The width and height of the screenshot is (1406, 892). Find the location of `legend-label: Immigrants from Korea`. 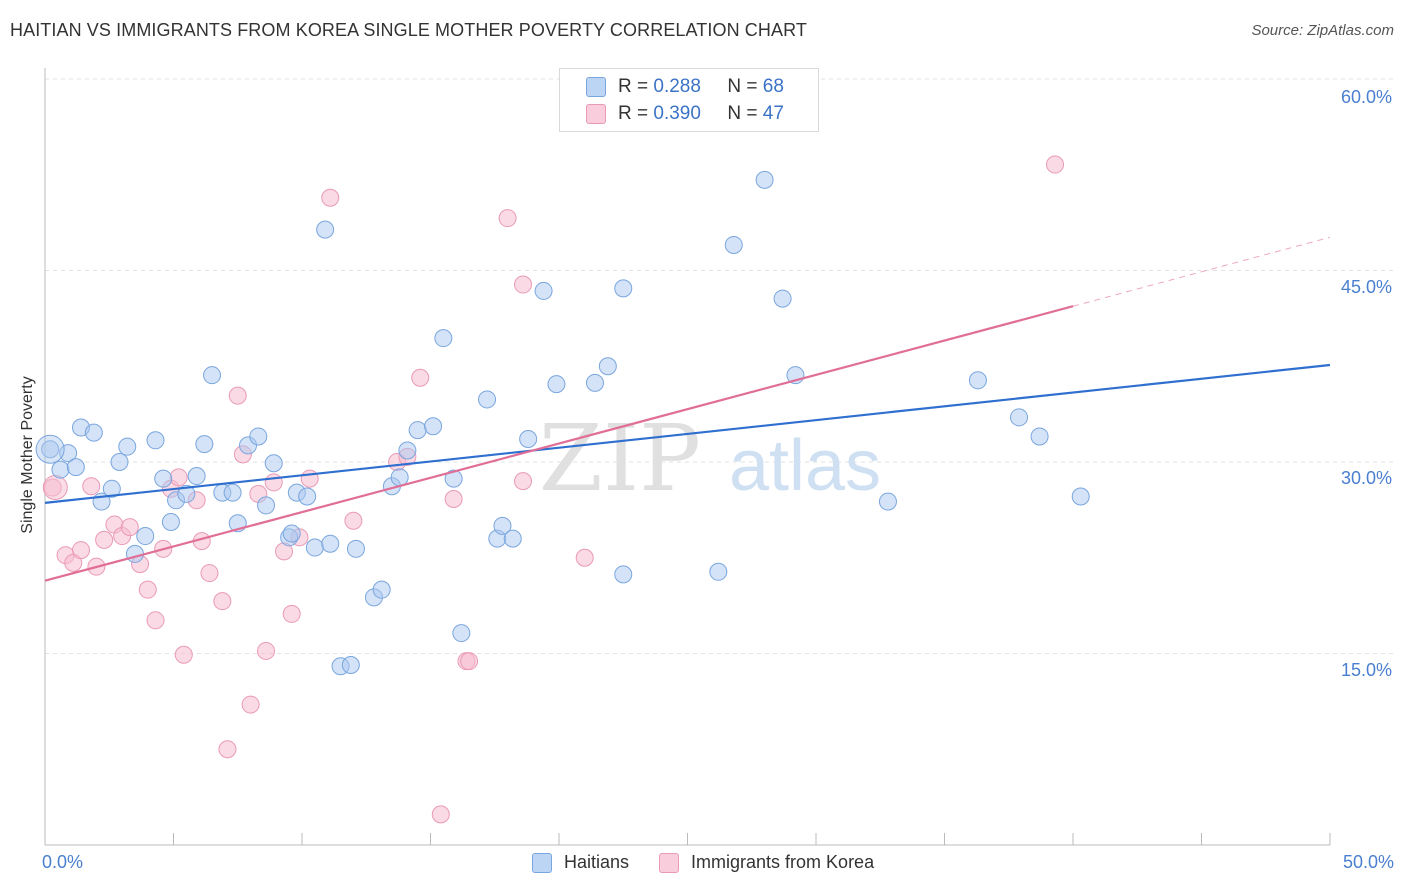

legend-label: Immigrants from Korea is located at coordinates (783, 862).